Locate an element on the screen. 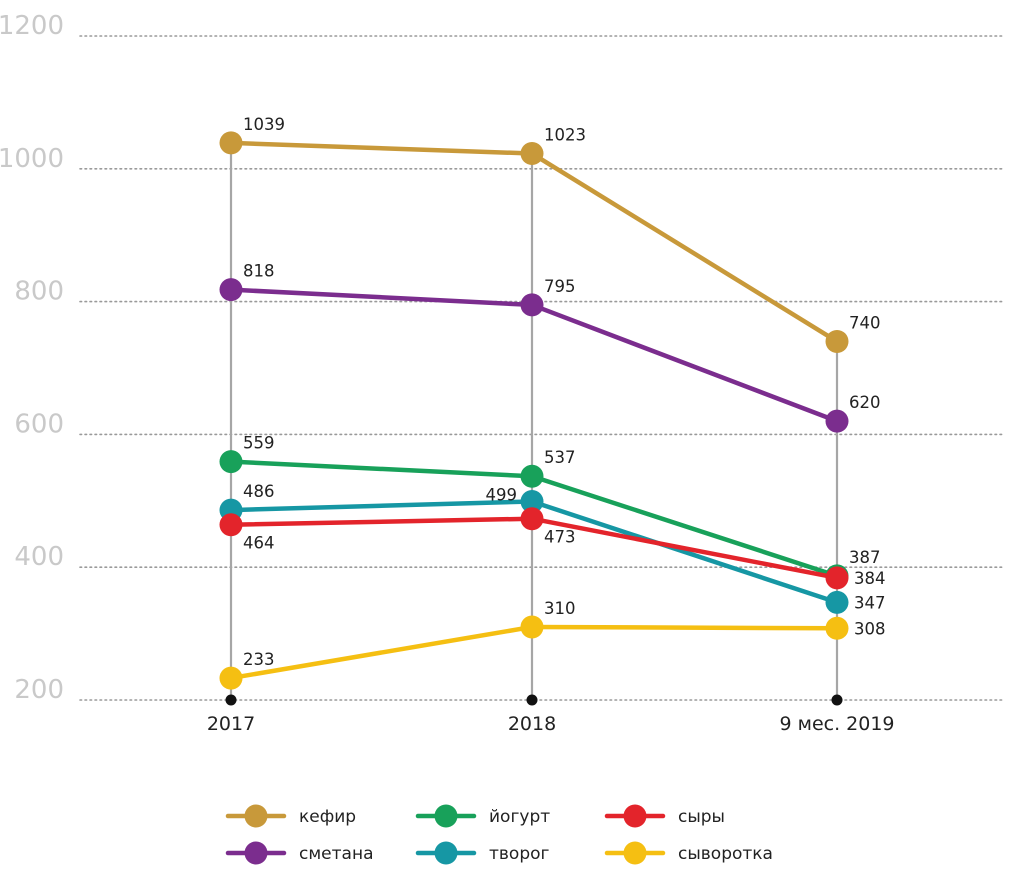 The height and width of the screenshot is (877, 1024). data-label: 310 is located at coordinates (560, 608).